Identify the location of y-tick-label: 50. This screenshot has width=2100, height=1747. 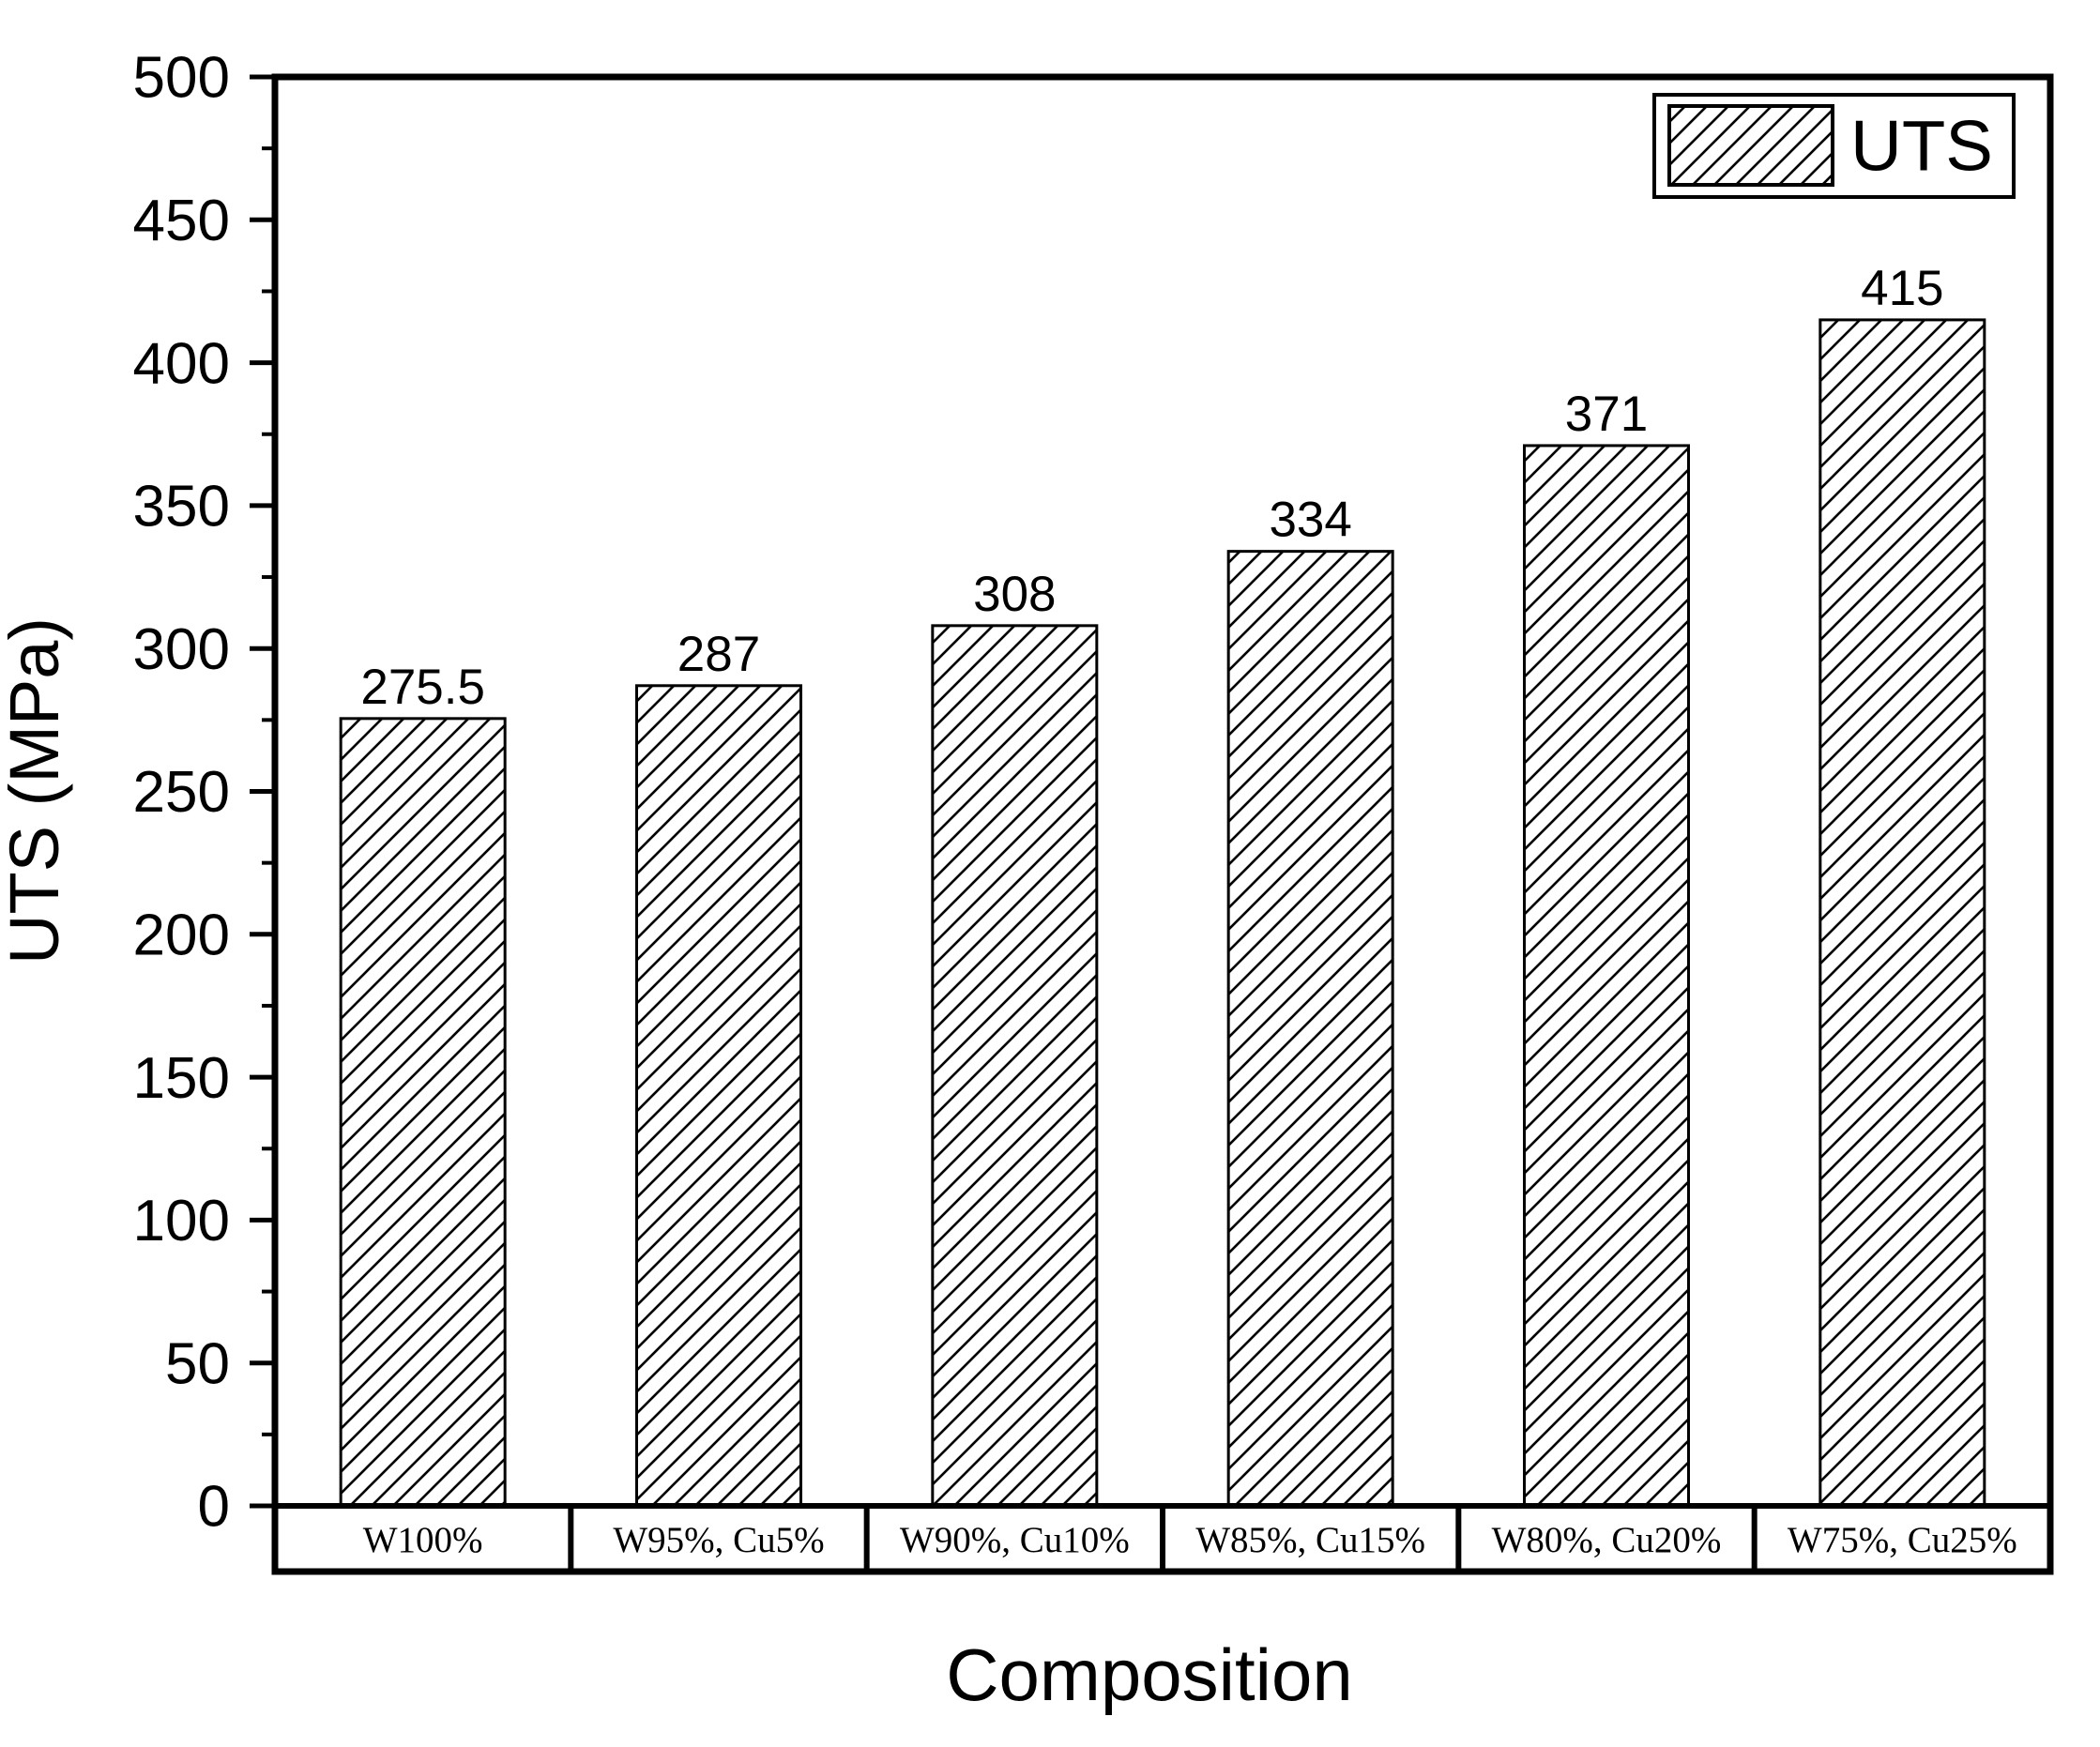
(197, 1364).